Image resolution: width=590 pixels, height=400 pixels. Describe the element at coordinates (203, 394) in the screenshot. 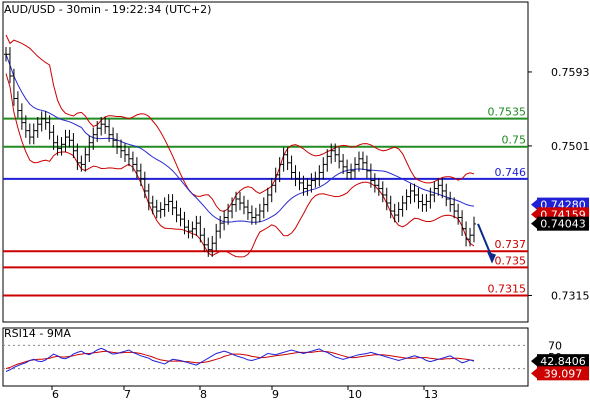

I see `x-tick-label: 8` at that location.